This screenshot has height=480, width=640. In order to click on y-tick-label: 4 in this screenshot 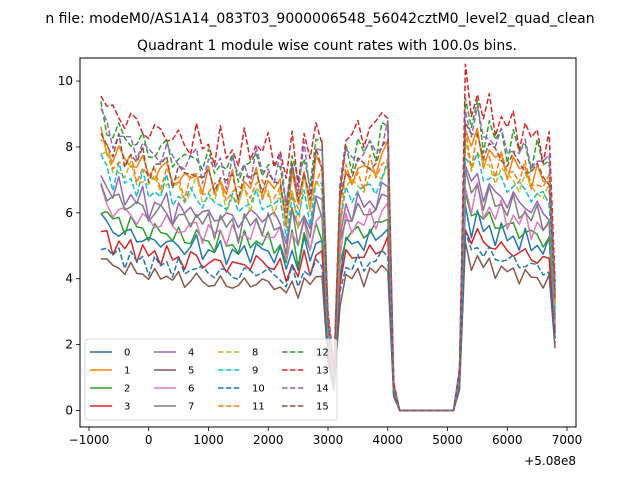, I will do `click(69, 279)`.